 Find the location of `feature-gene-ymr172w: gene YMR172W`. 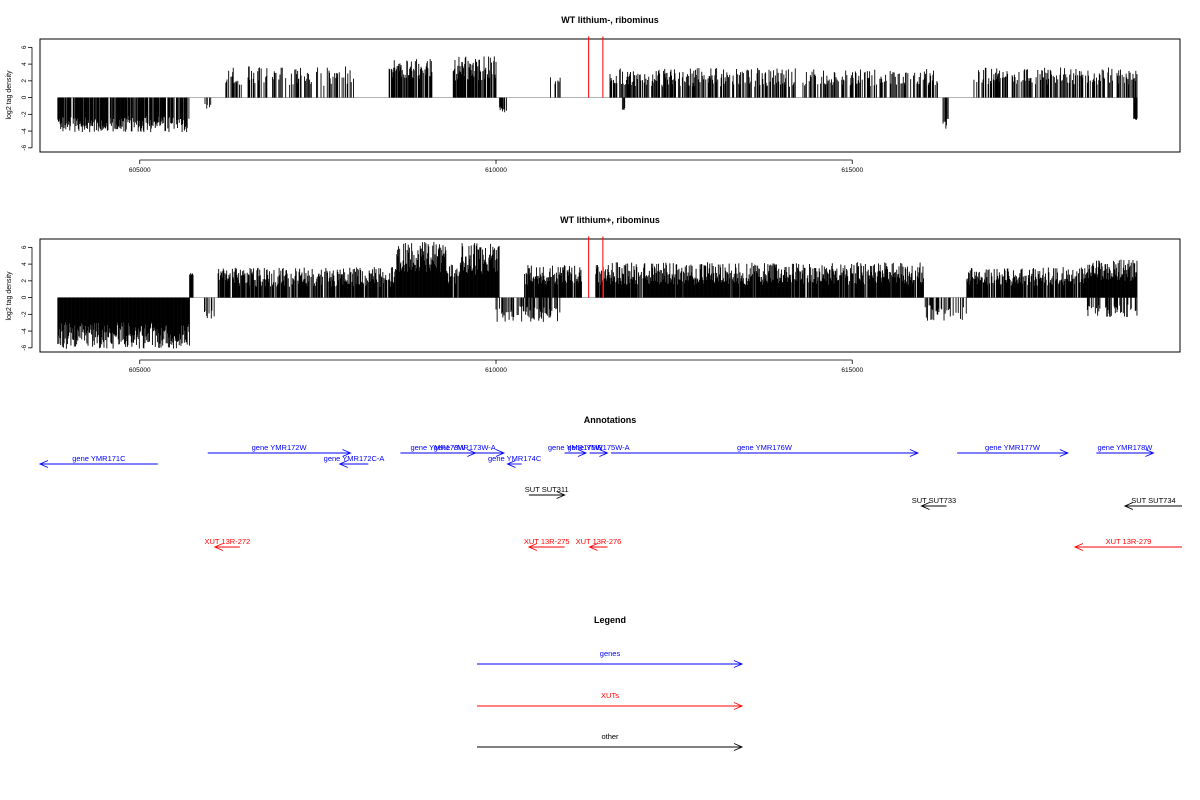

feature-gene-ymr172w: gene YMR172W is located at coordinates (279, 450).